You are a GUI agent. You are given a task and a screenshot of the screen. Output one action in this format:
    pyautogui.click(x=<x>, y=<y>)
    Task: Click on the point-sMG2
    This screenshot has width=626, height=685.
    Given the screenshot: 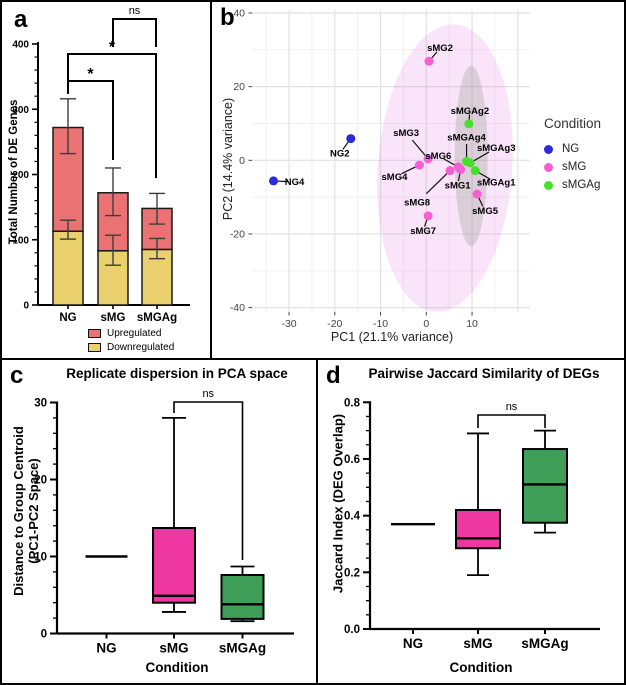 What is the action you would take?
    pyautogui.click(x=429, y=61)
    